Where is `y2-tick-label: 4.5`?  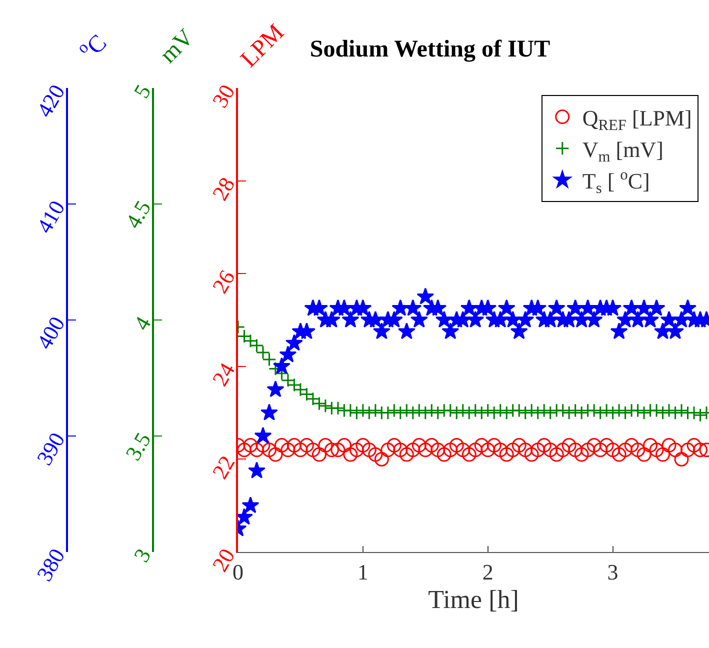 y2-tick-label: 4.5 is located at coordinates (138, 214).